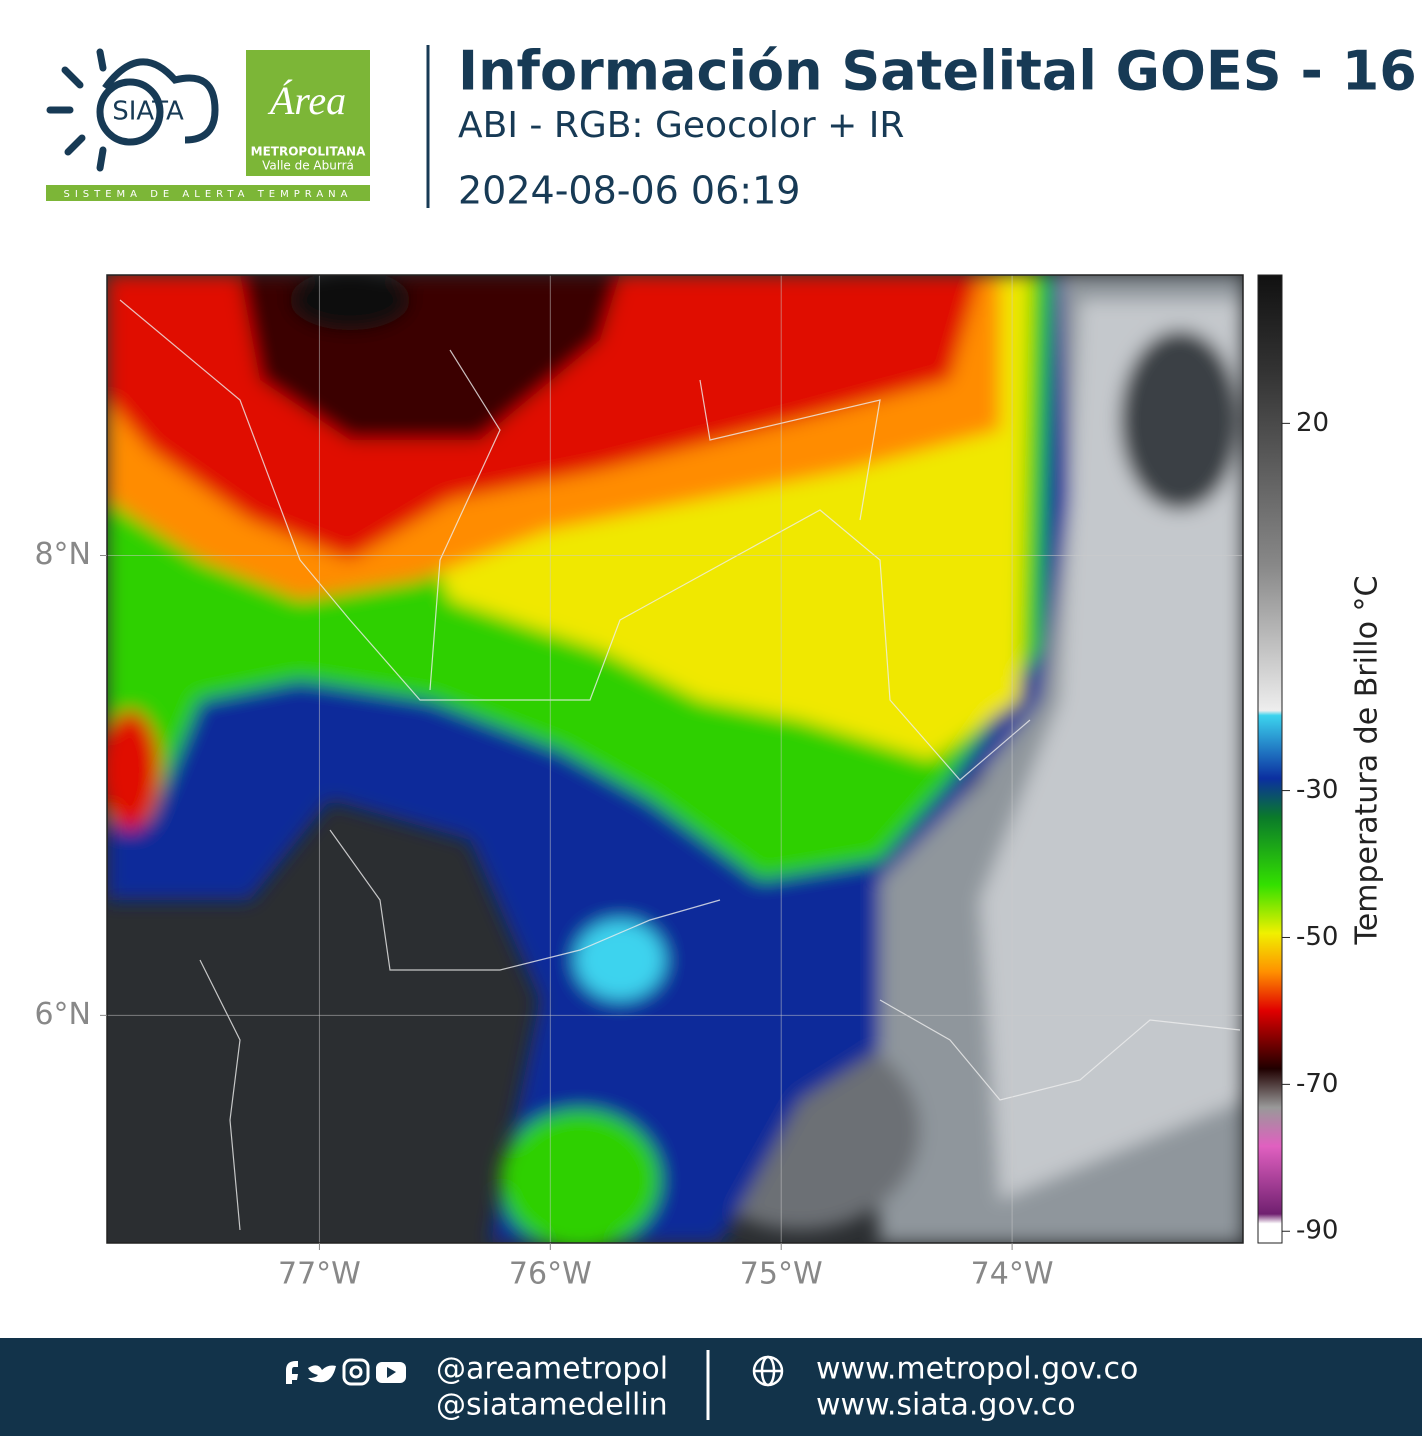 Image resolution: width=1422 pixels, height=1436 pixels. What do you see at coordinates (552, 1369) in the screenshot?
I see `social-handle: @areametropol` at bounding box center [552, 1369].